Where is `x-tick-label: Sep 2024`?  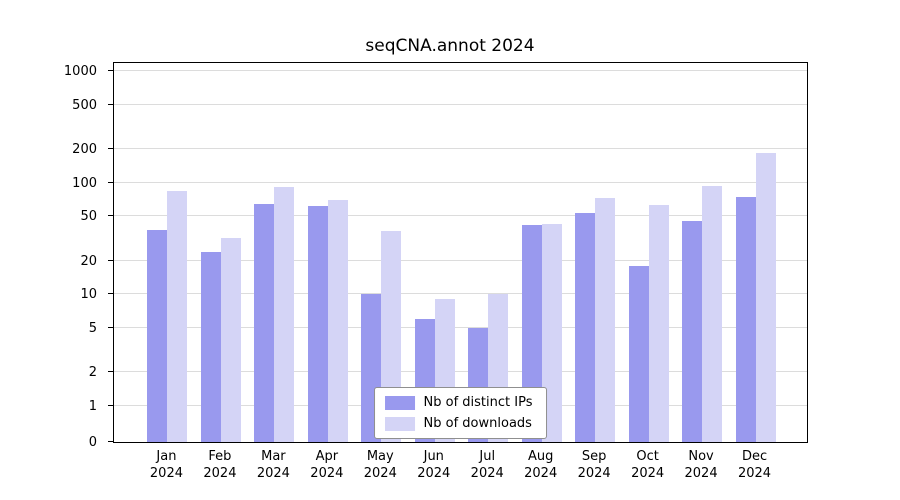 x-tick-label: Sep 2024 is located at coordinates (594, 465).